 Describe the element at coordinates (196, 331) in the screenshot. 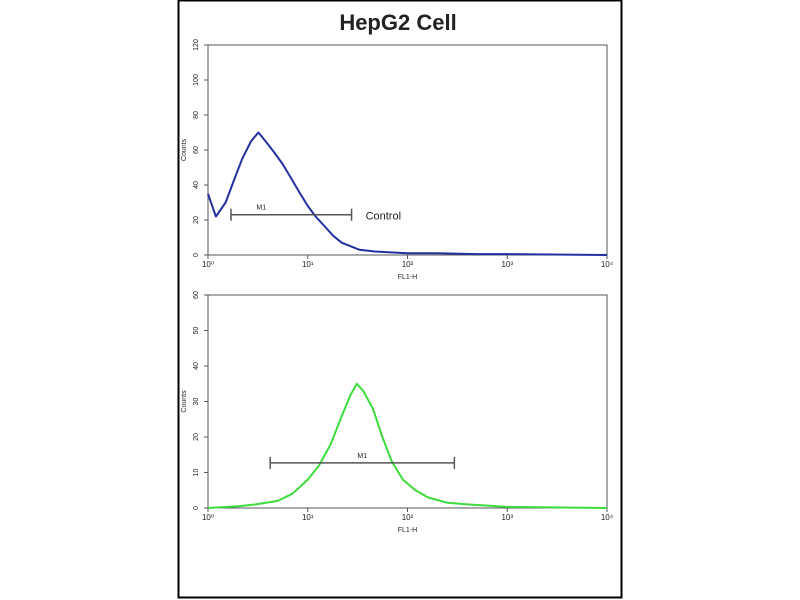

I see `y-tick-label: 50` at that location.